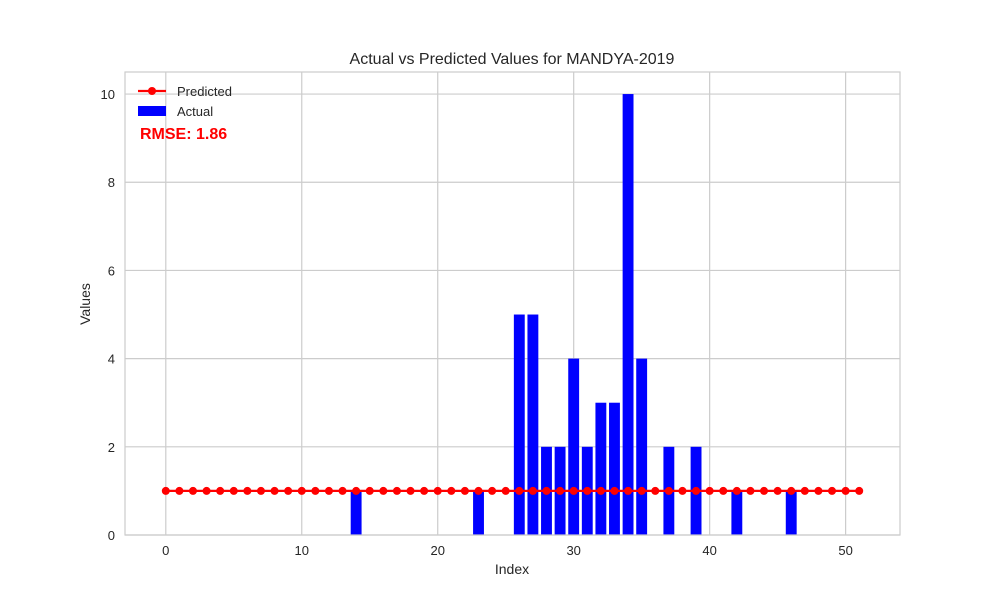 Image resolution: width=1000 pixels, height=605 pixels. I want to click on legend-actual-label: Actual, so click(195, 111).